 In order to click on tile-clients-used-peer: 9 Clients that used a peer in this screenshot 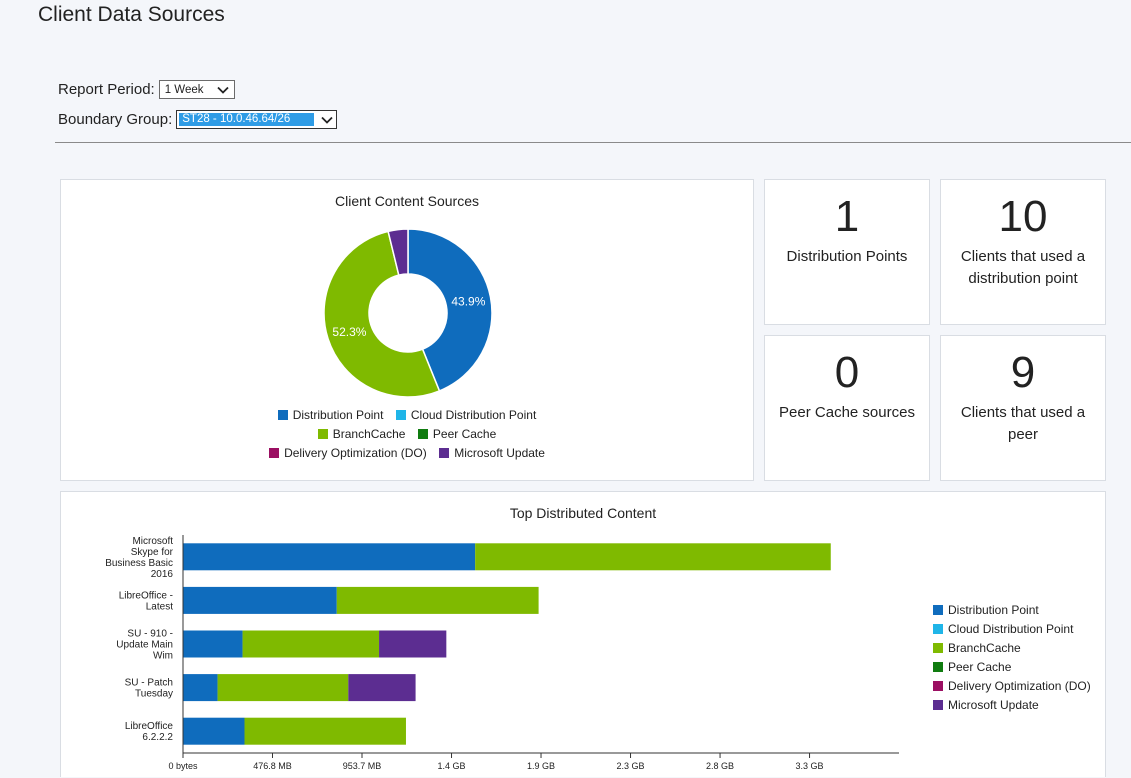, I will do `click(1023, 408)`.